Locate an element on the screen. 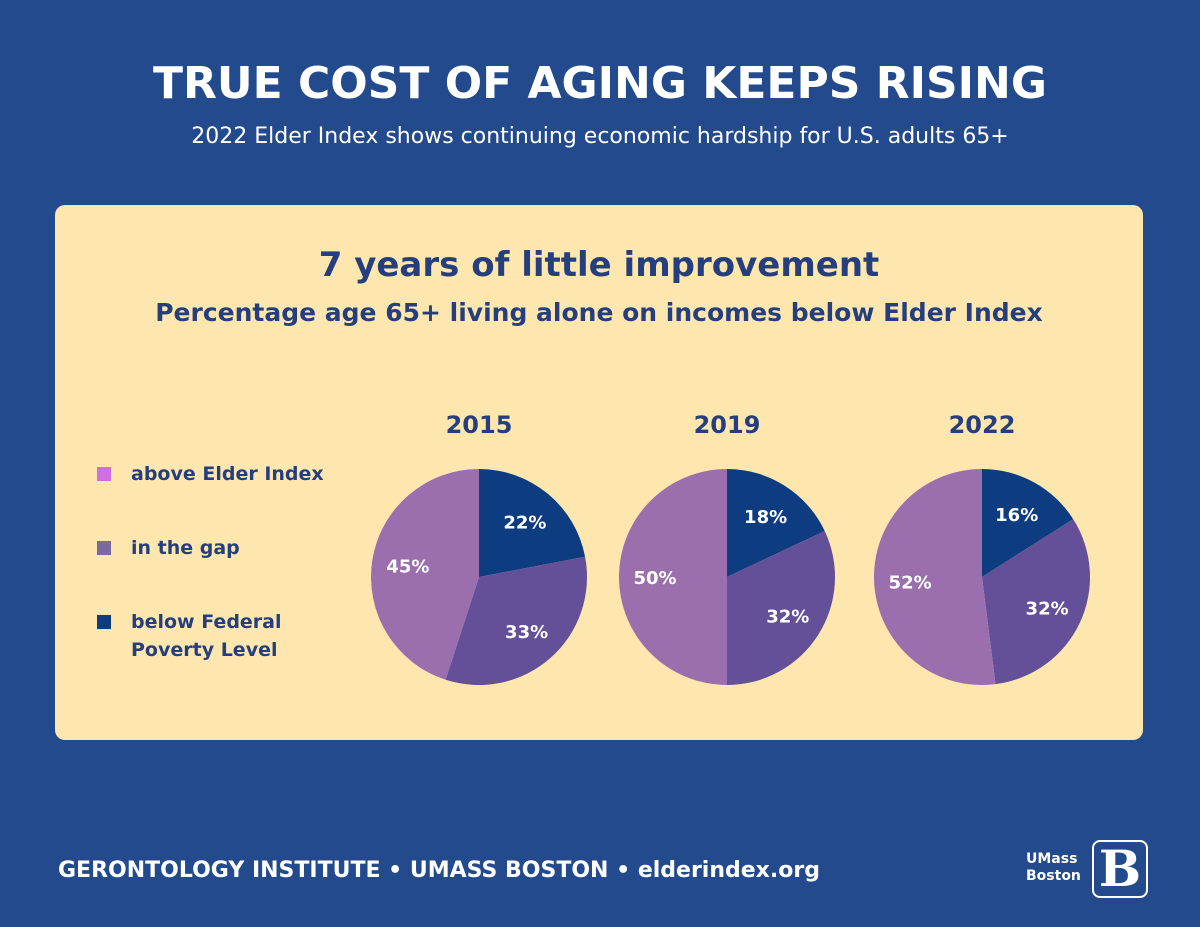 This screenshot has height=927, width=1200. umass-boston-logo-text: UMass Boston is located at coordinates (1053, 868).